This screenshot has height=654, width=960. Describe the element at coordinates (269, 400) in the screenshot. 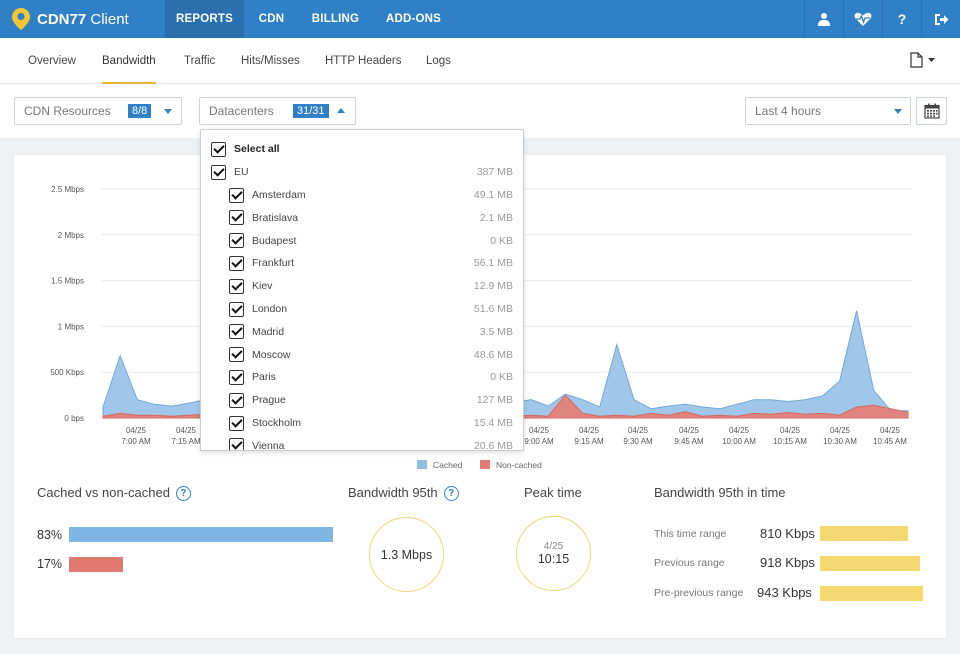

I see `datacenter-name: Prague` at that location.